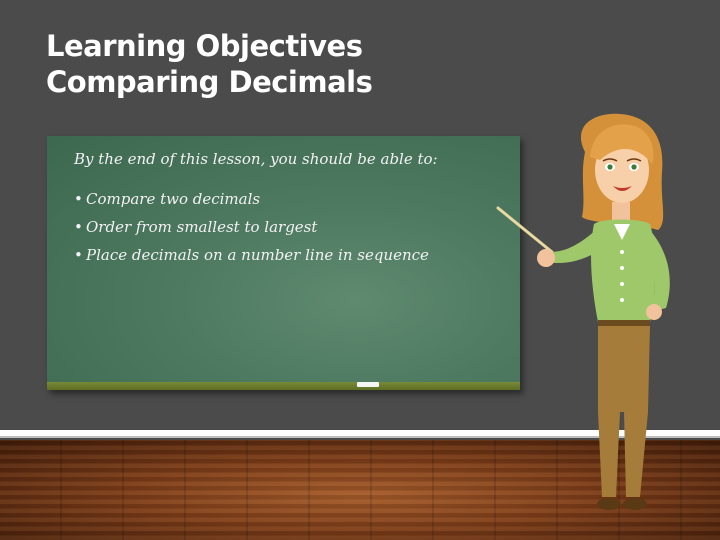 The width and height of the screenshot is (720, 540). What do you see at coordinates (654, 312) in the screenshot?
I see `right-hand` at bounding box center [654, 312].